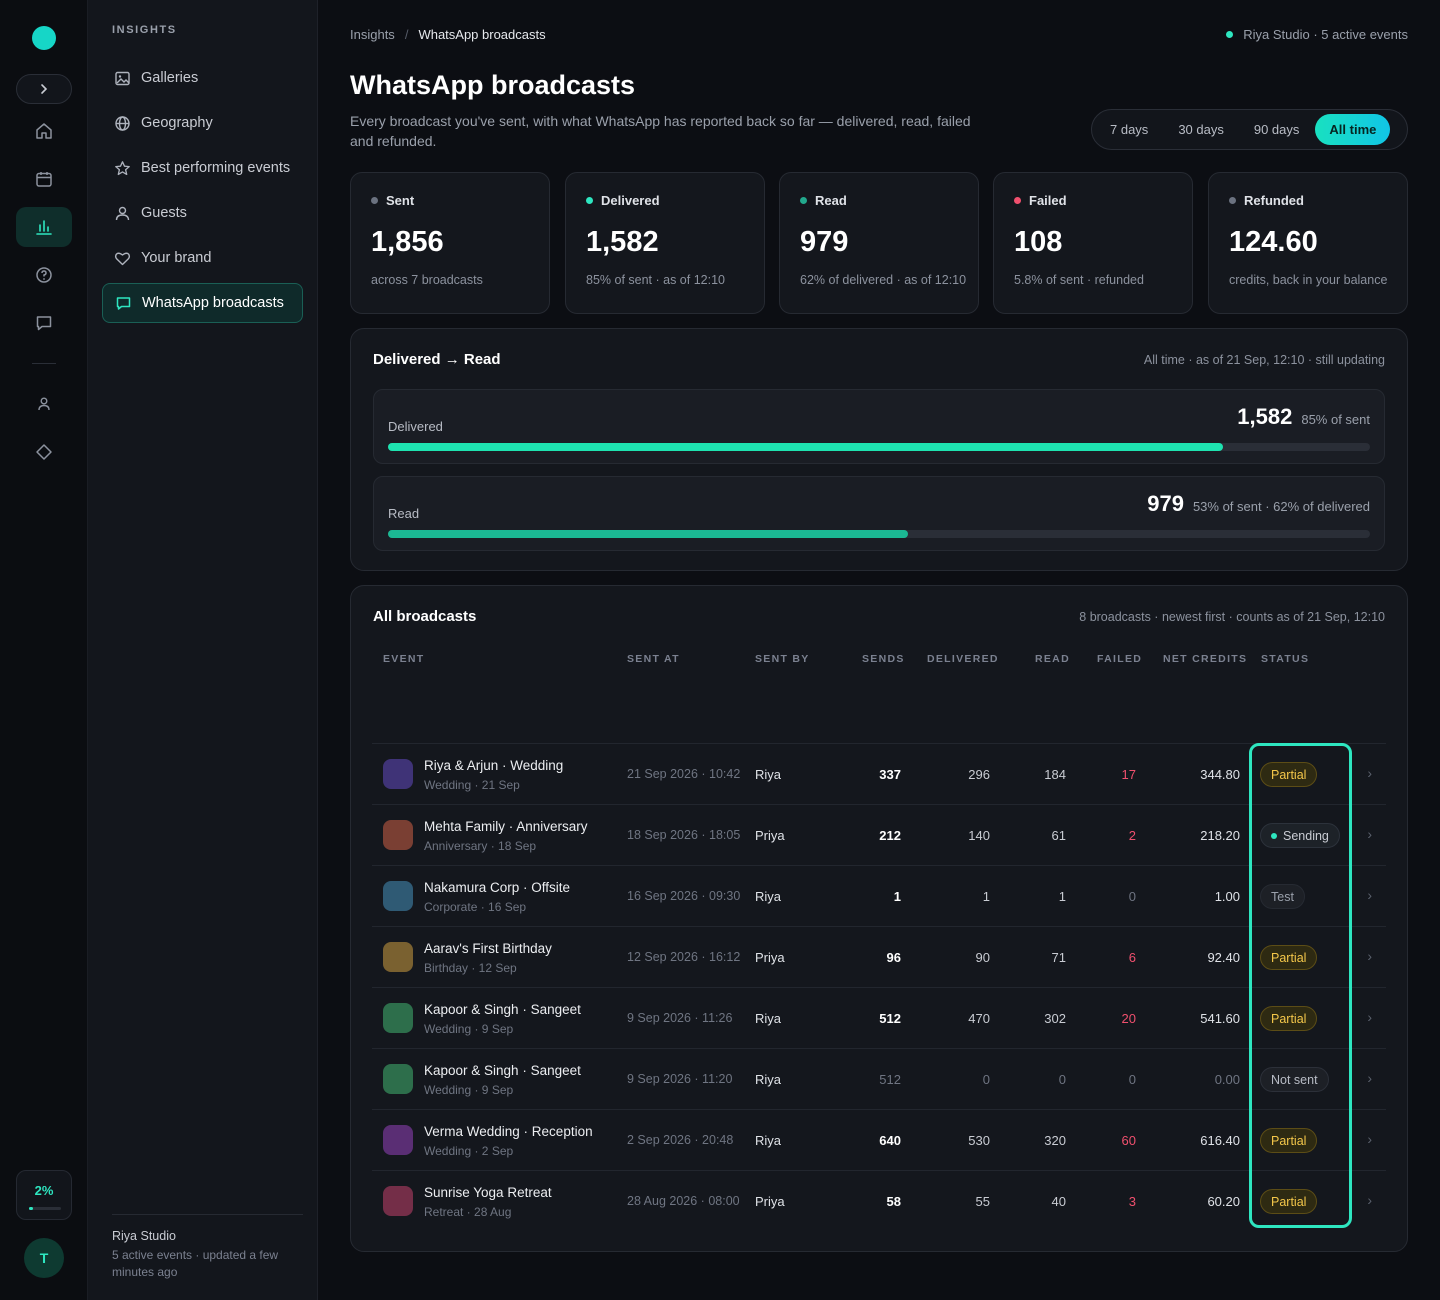 The height and width of the screenshot is (1300, 1440). What do you see at coordinates (202, 213) in the screenshot?
I see `sidebar-item-guests: Guests` at bounding box center [202, 213].